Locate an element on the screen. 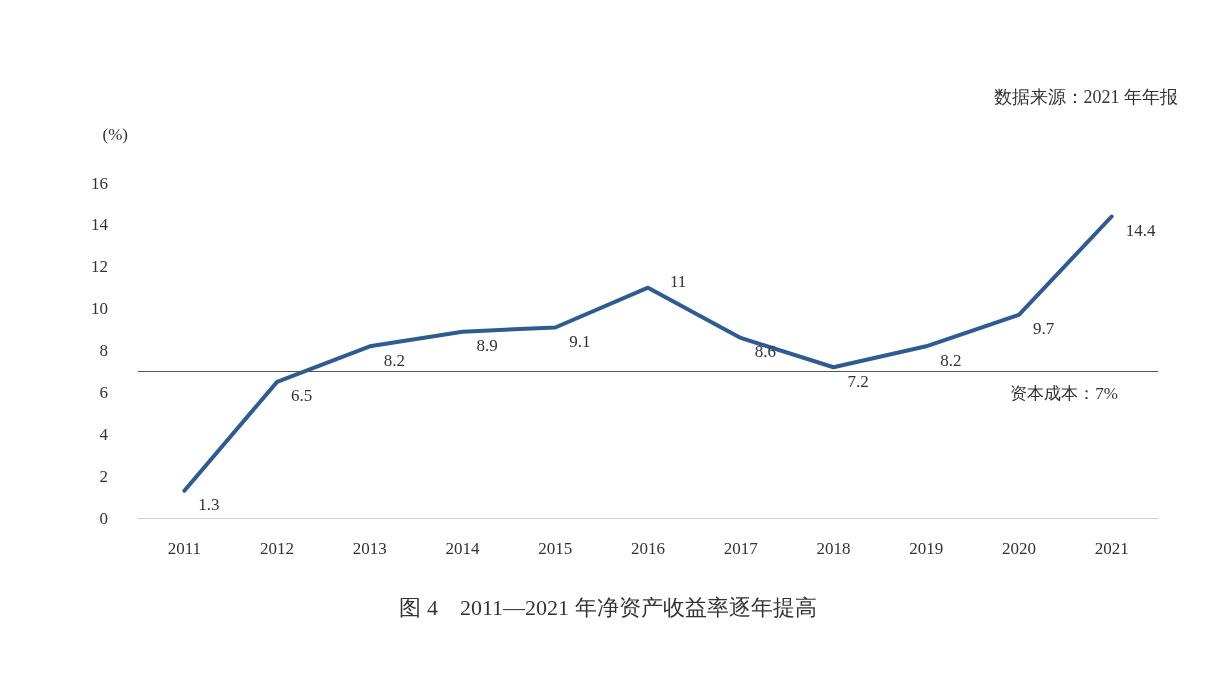 This screenshot has width=1220, height=680. y-tick-label: 10 is located at coordinates (99, 309).